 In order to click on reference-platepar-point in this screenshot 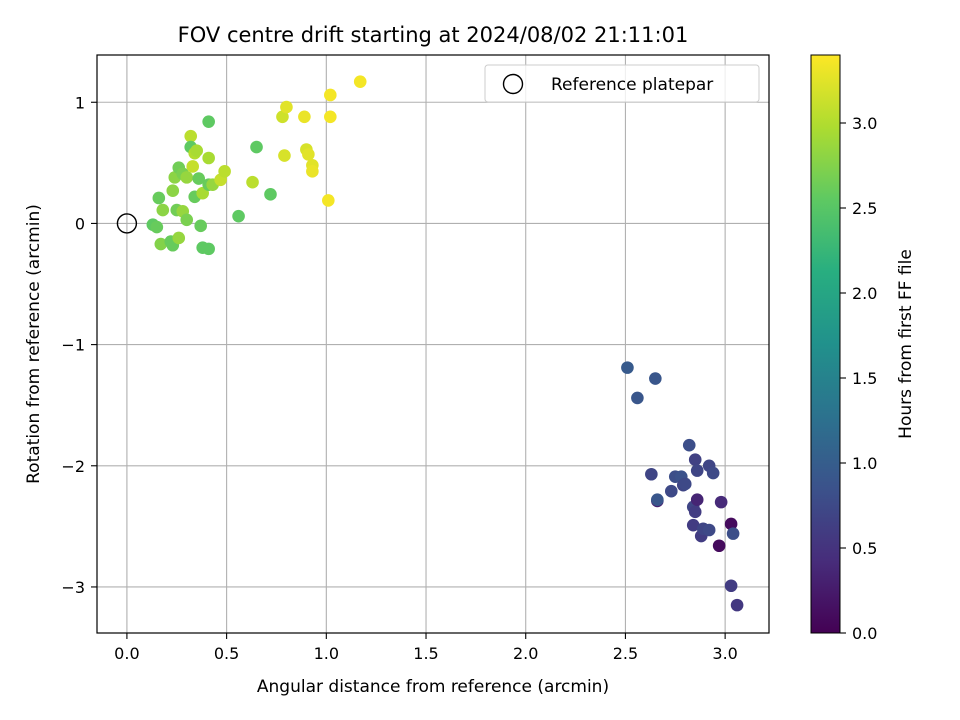, I will do `click(127, 223)`.